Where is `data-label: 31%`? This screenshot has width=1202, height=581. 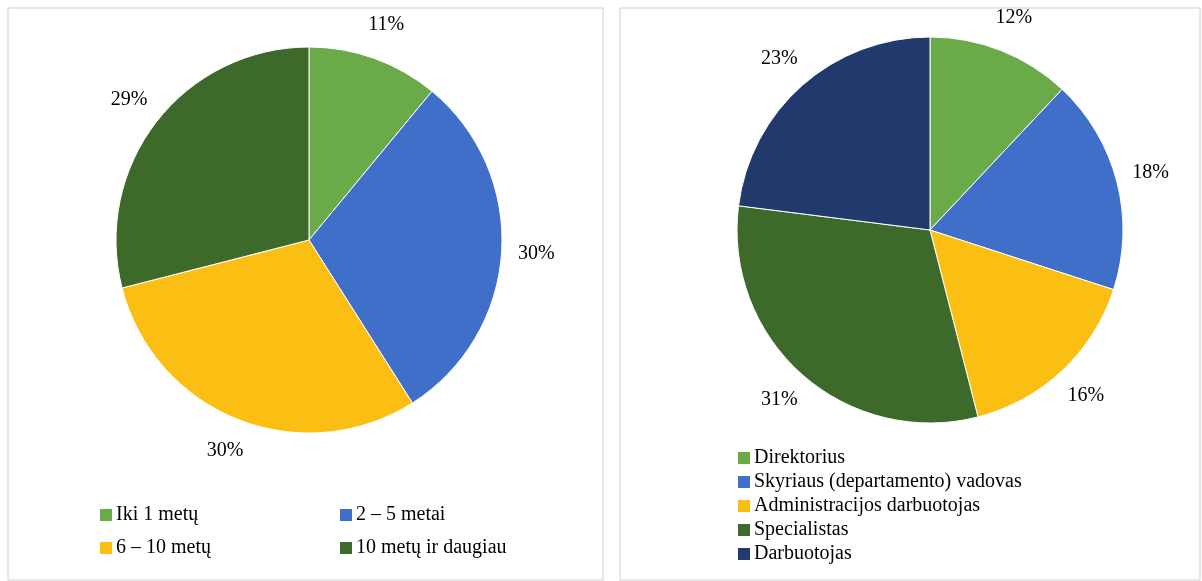 data-label: 31% is located at coordinates (779, 398).